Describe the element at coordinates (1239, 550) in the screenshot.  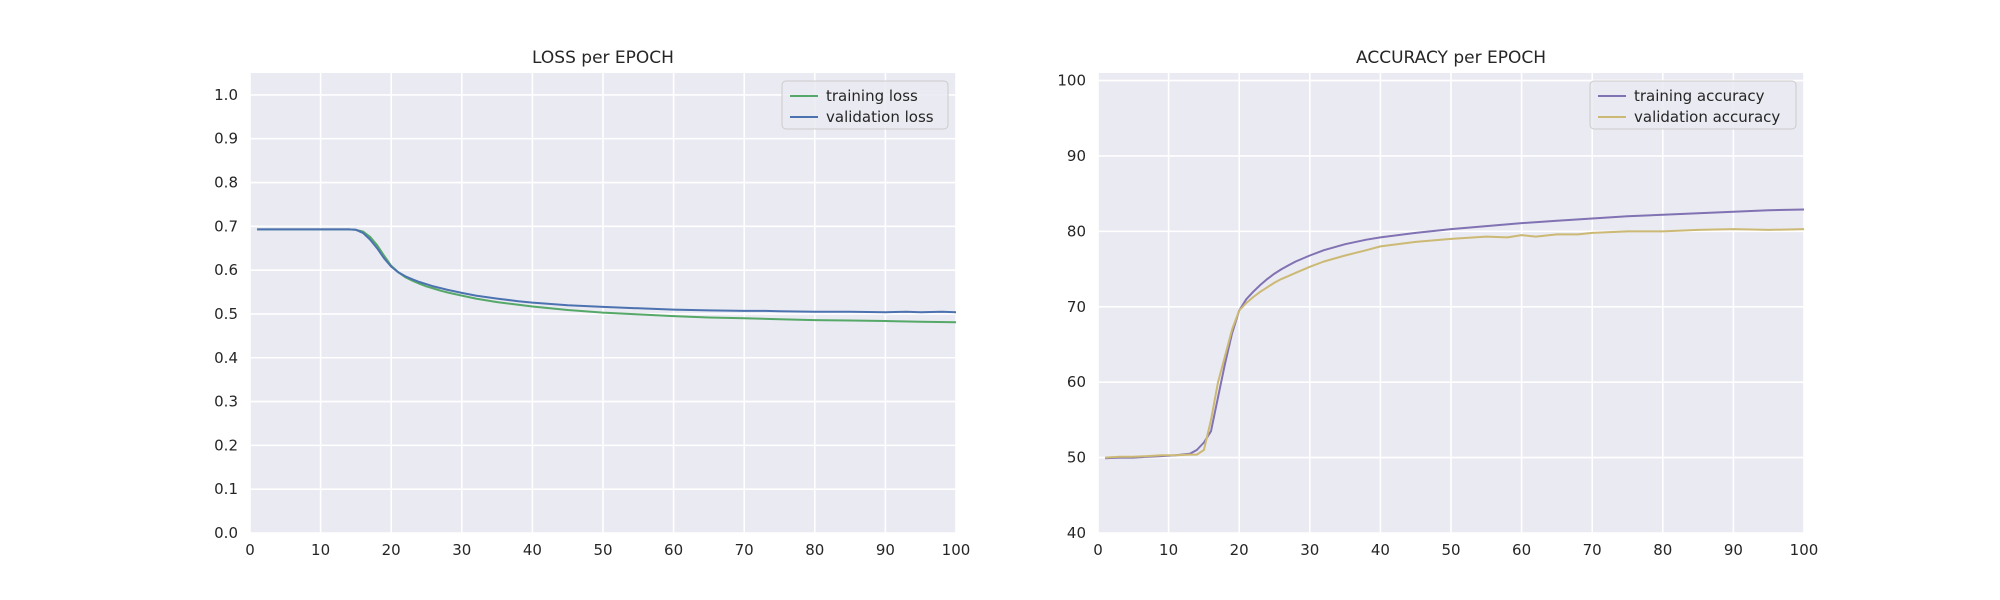
I see `accuracy-x-tick-label: 20` at that location.